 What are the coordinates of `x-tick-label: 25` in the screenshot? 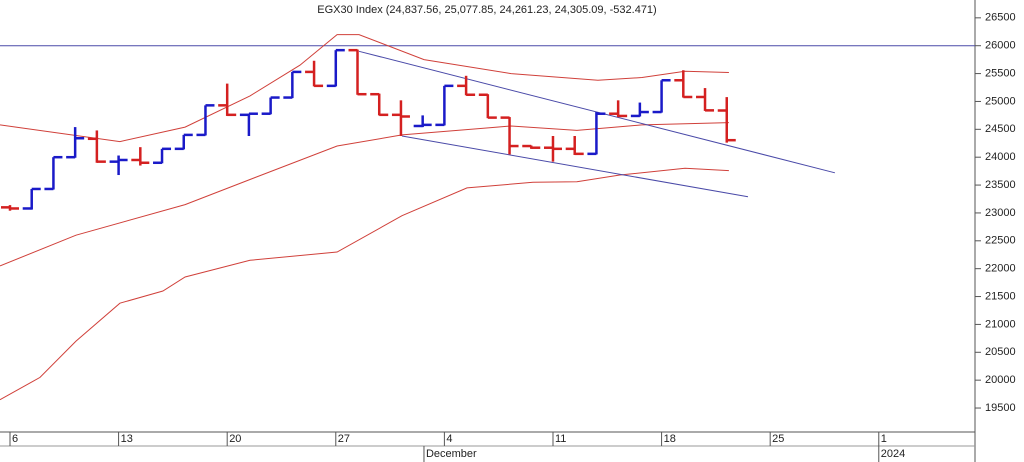 It's located at (778, 439).